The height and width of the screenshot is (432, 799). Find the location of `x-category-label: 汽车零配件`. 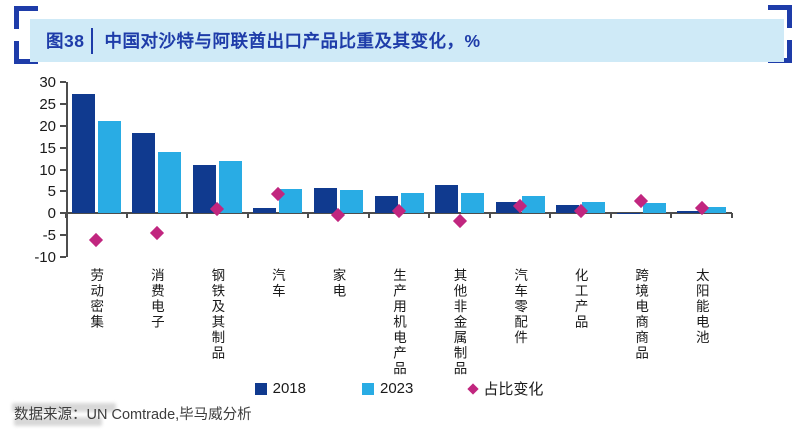

x-category-label: 汽车零配件 is located at coordinates (520, 307).